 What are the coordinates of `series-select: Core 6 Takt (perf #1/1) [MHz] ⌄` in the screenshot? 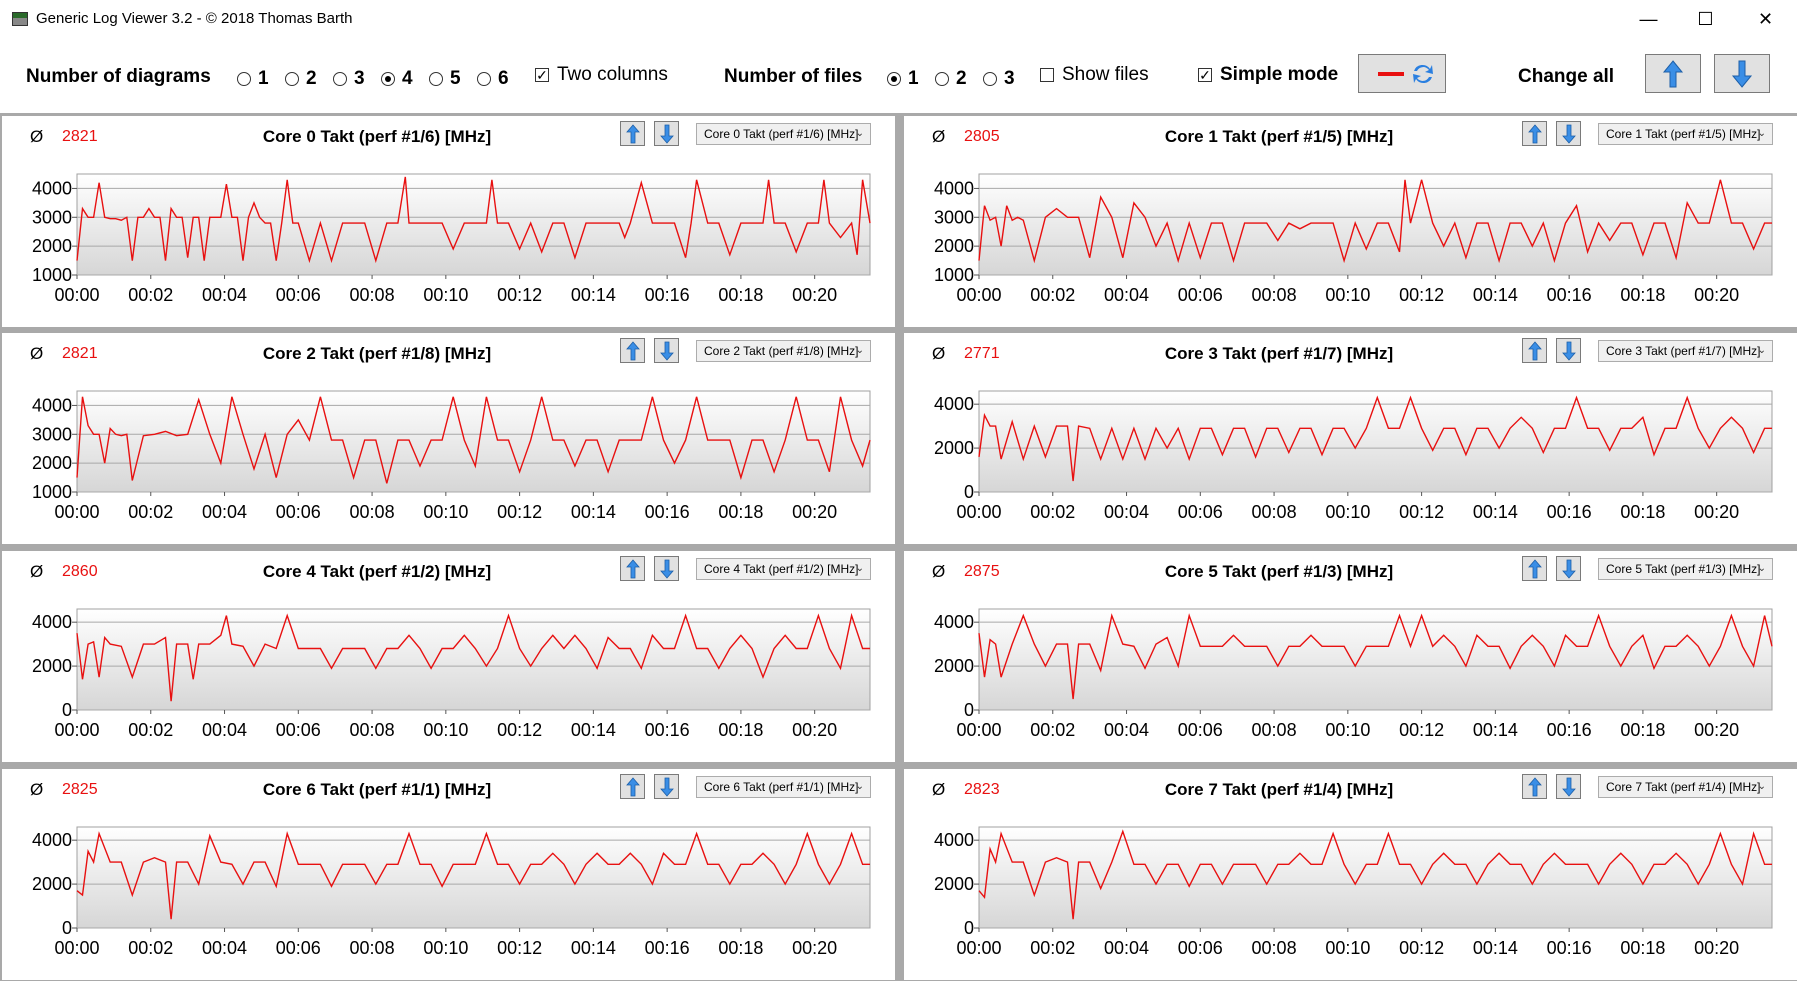 It's located at (783, 787).